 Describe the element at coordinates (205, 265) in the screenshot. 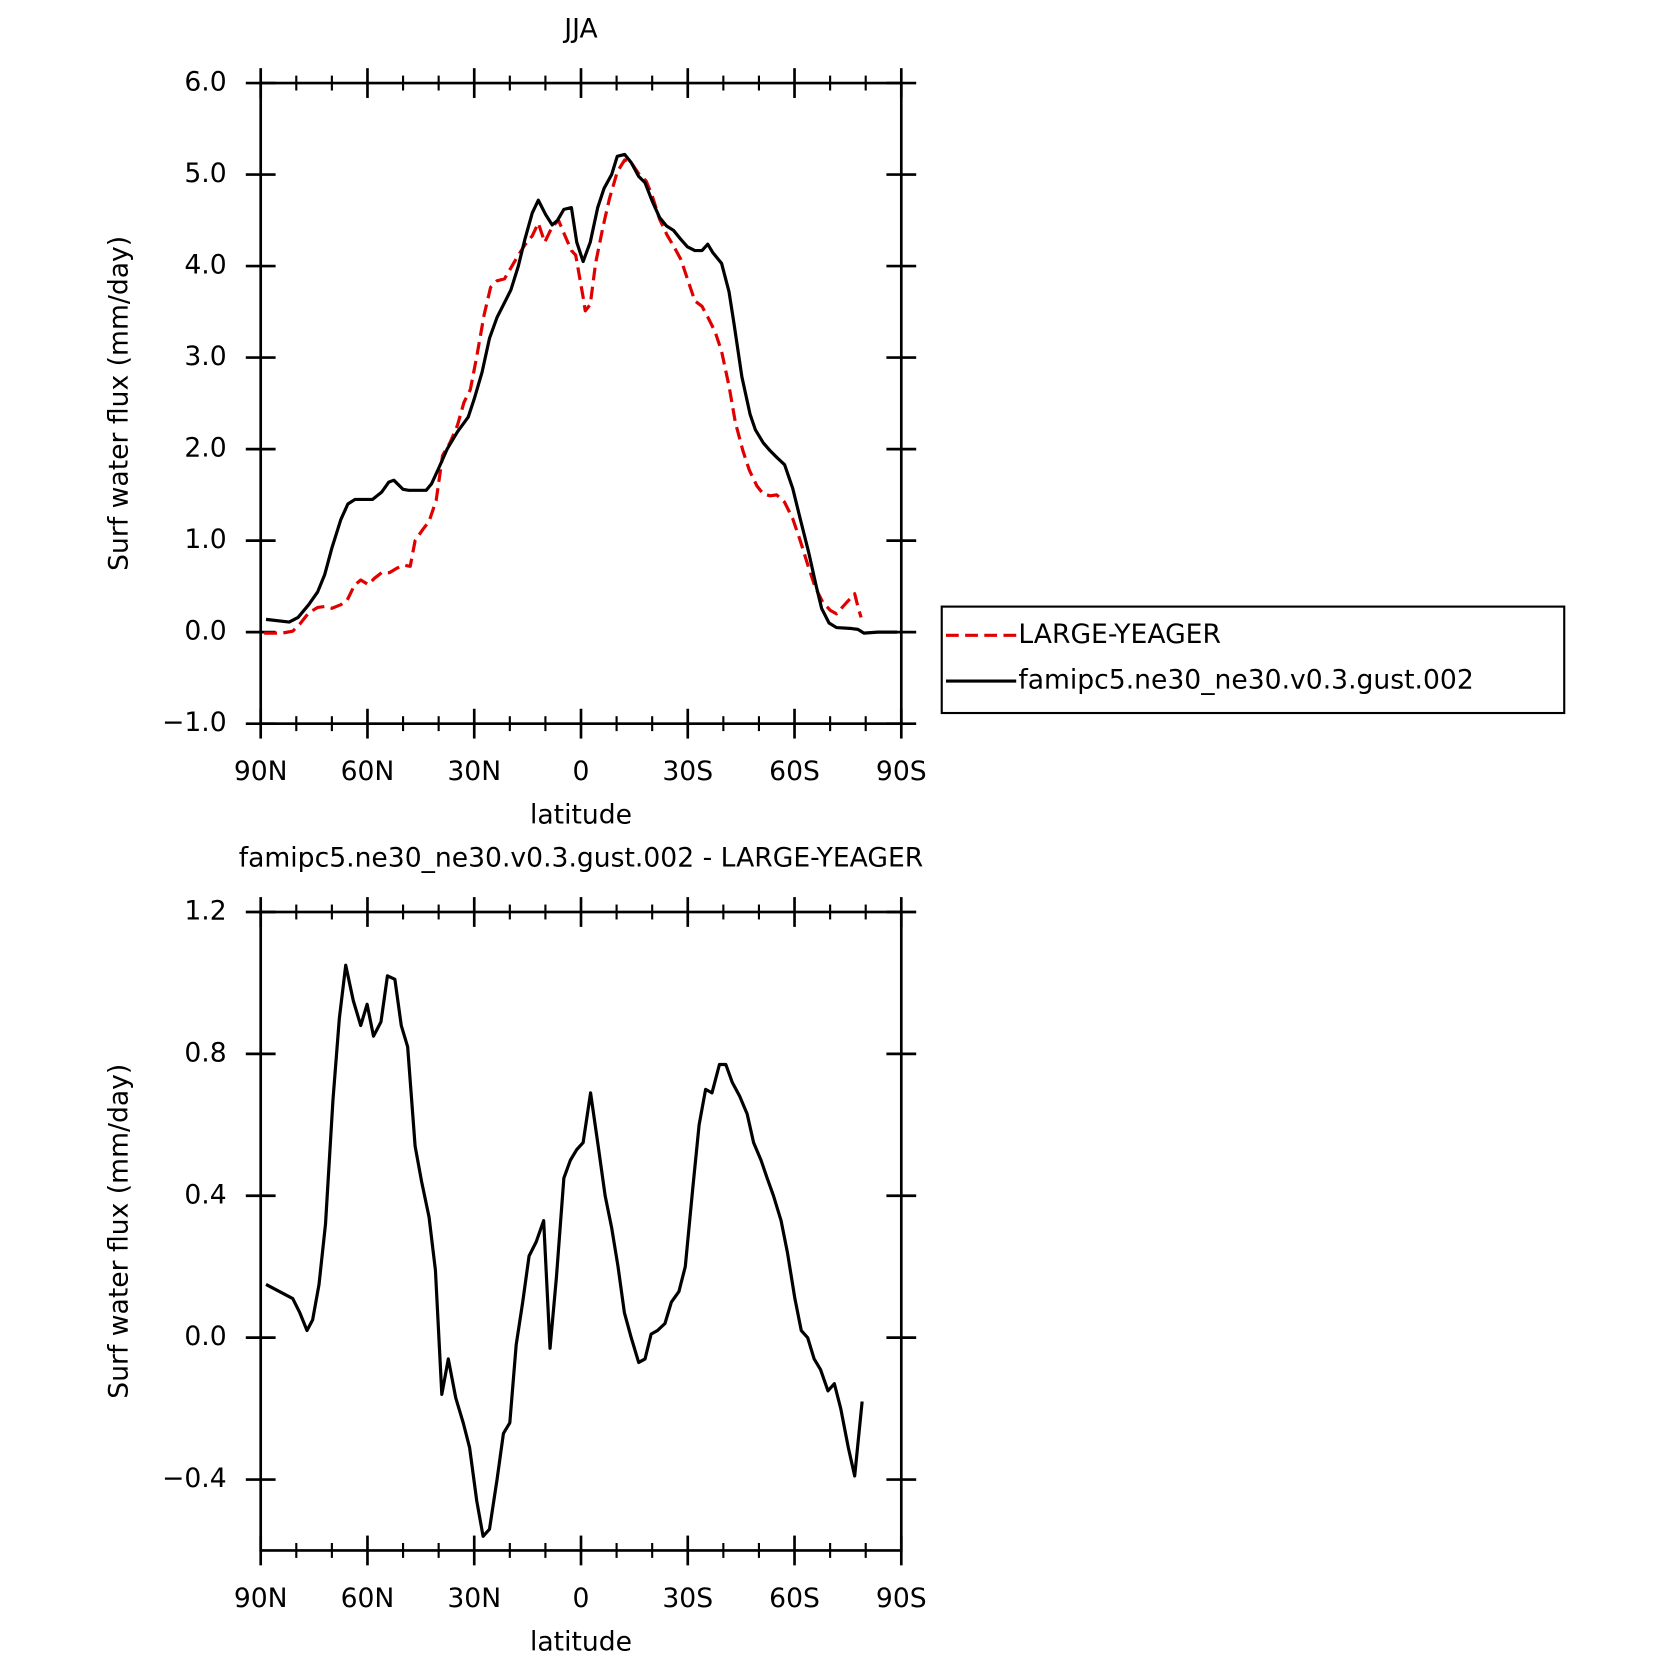

I see `y-tick-label: 4.0` at that location.